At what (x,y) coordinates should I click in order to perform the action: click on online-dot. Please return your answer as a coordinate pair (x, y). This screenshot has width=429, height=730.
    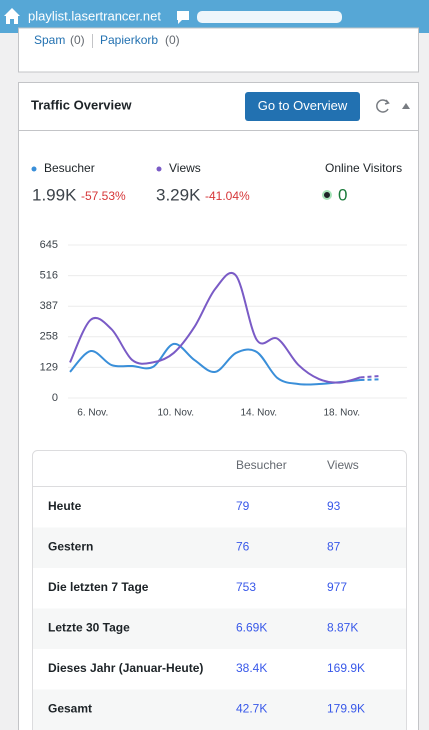
    Looking at the image, I should click on (327, 195).